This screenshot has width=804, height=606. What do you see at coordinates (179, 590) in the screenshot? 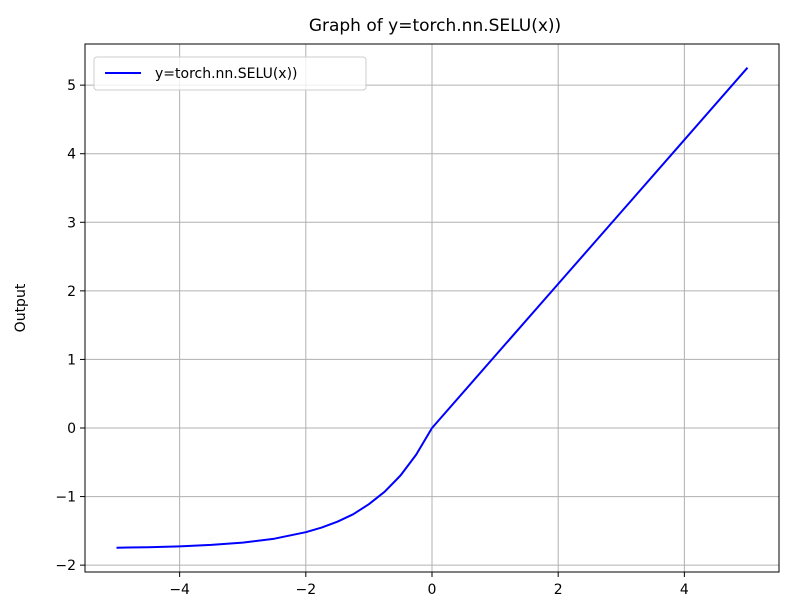
I see `x-tick-label: −4` at bounding box center [179, 590].